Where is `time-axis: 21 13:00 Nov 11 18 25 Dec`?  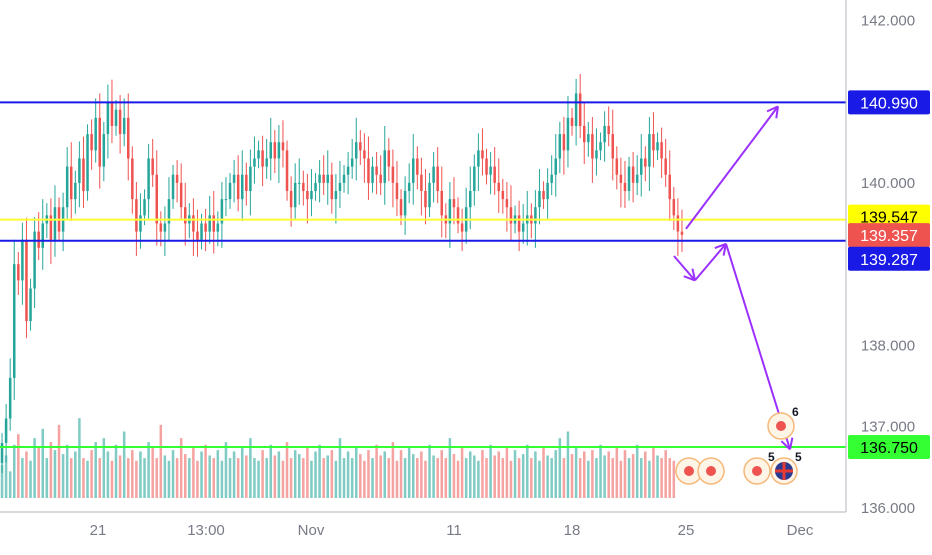
time-axis: 21 13:00 Nov 11 18 25 Dec is located at coordinates (452, 530).